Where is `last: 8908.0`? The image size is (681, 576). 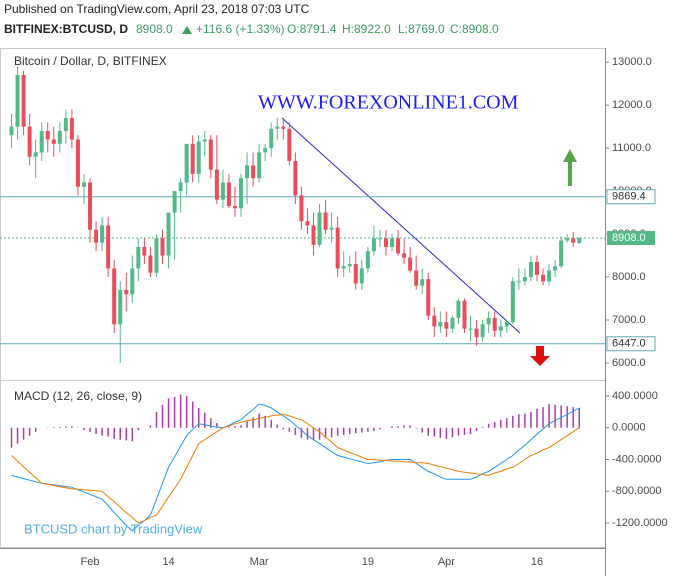 last: 8908.0 is located at coordinates (154, 29).